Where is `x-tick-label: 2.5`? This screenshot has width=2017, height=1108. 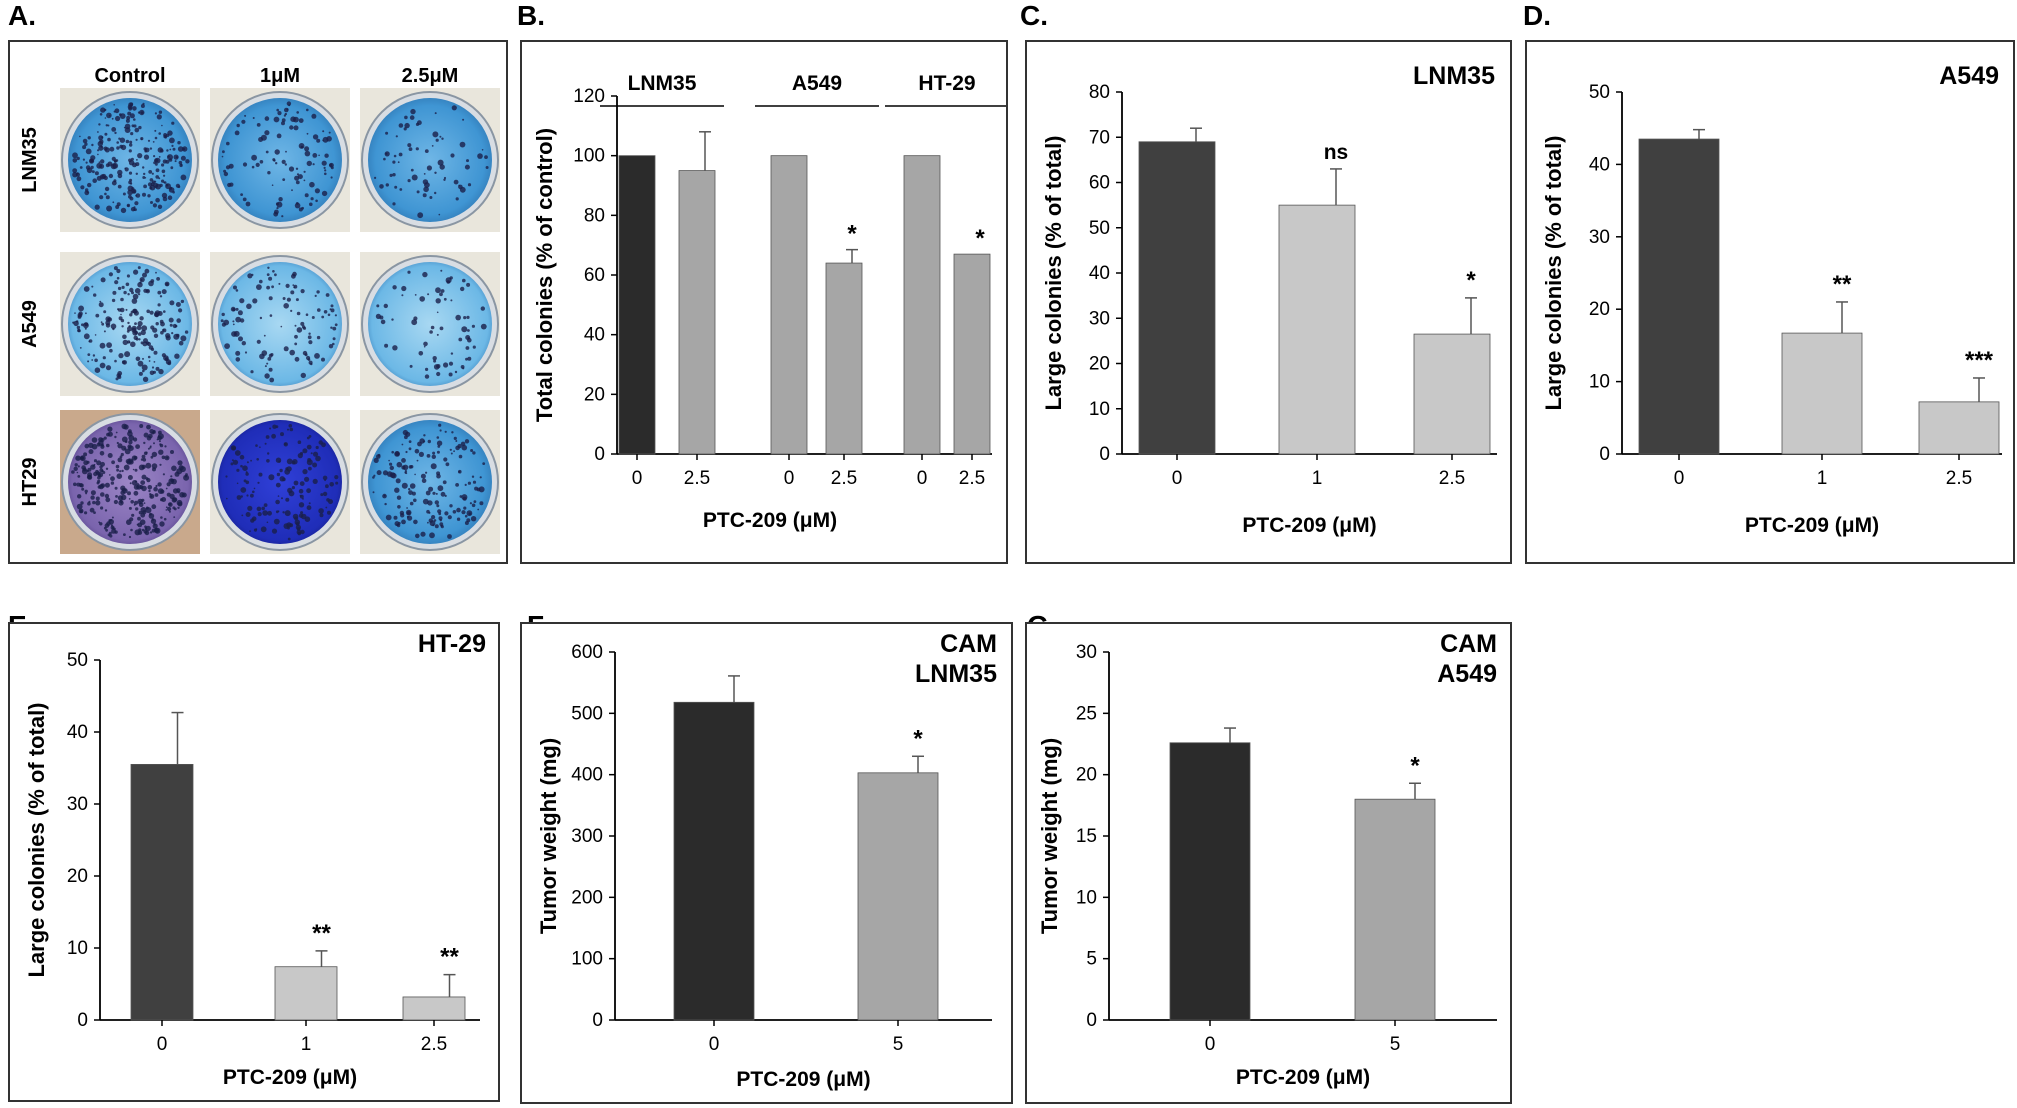
x-tick-label: 2.5 is located at coordinates (434, 1044).